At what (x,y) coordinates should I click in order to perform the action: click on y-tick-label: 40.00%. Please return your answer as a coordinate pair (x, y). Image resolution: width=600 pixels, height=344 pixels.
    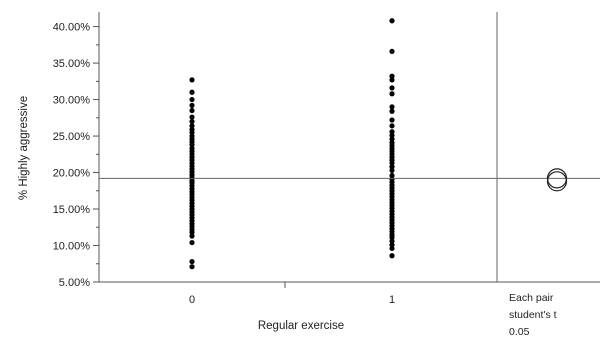
    Looking at the image, I should click on (72, 28).